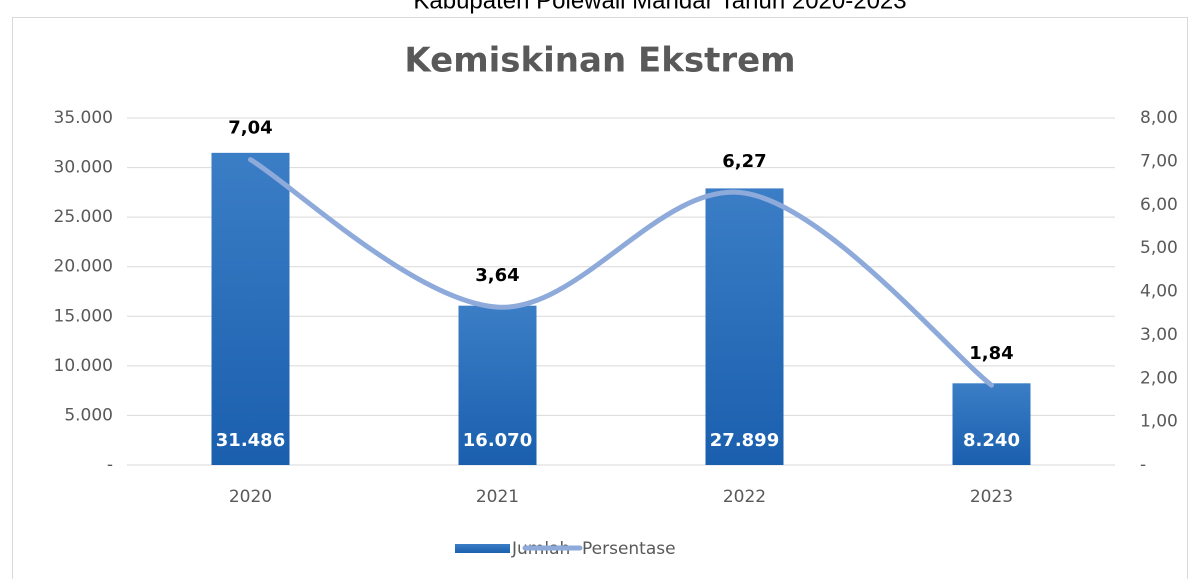 The width and height of the screenshot is (1200, 579). I want to click on bar-value-label: 31.486, so click(250, 440).